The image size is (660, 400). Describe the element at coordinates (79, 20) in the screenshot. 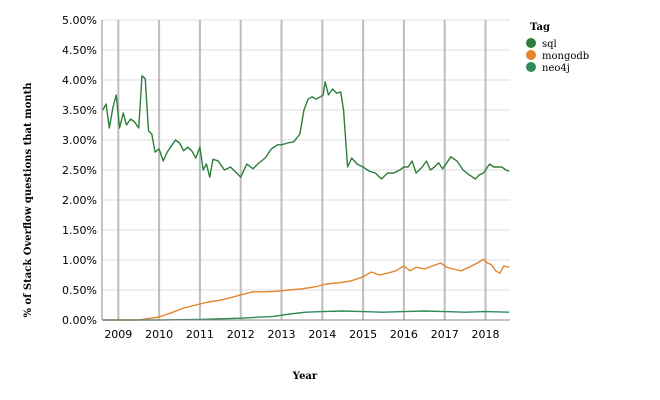

I see `y-tick-label: 5.00%` at that location.